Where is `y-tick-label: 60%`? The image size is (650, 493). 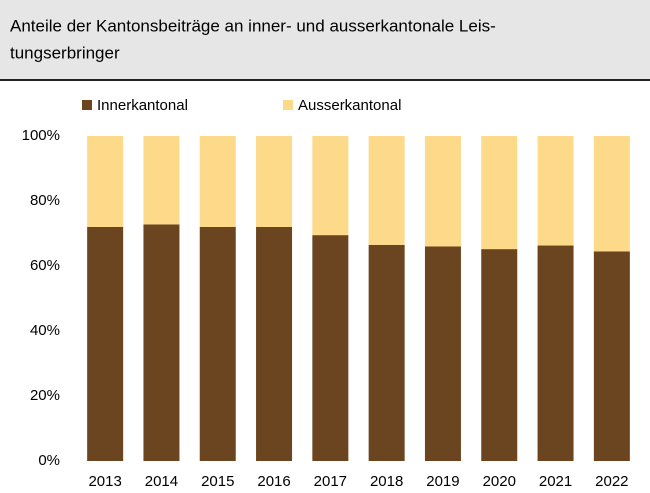
y-tick-label: 60% is located at coordinates (45, 265).